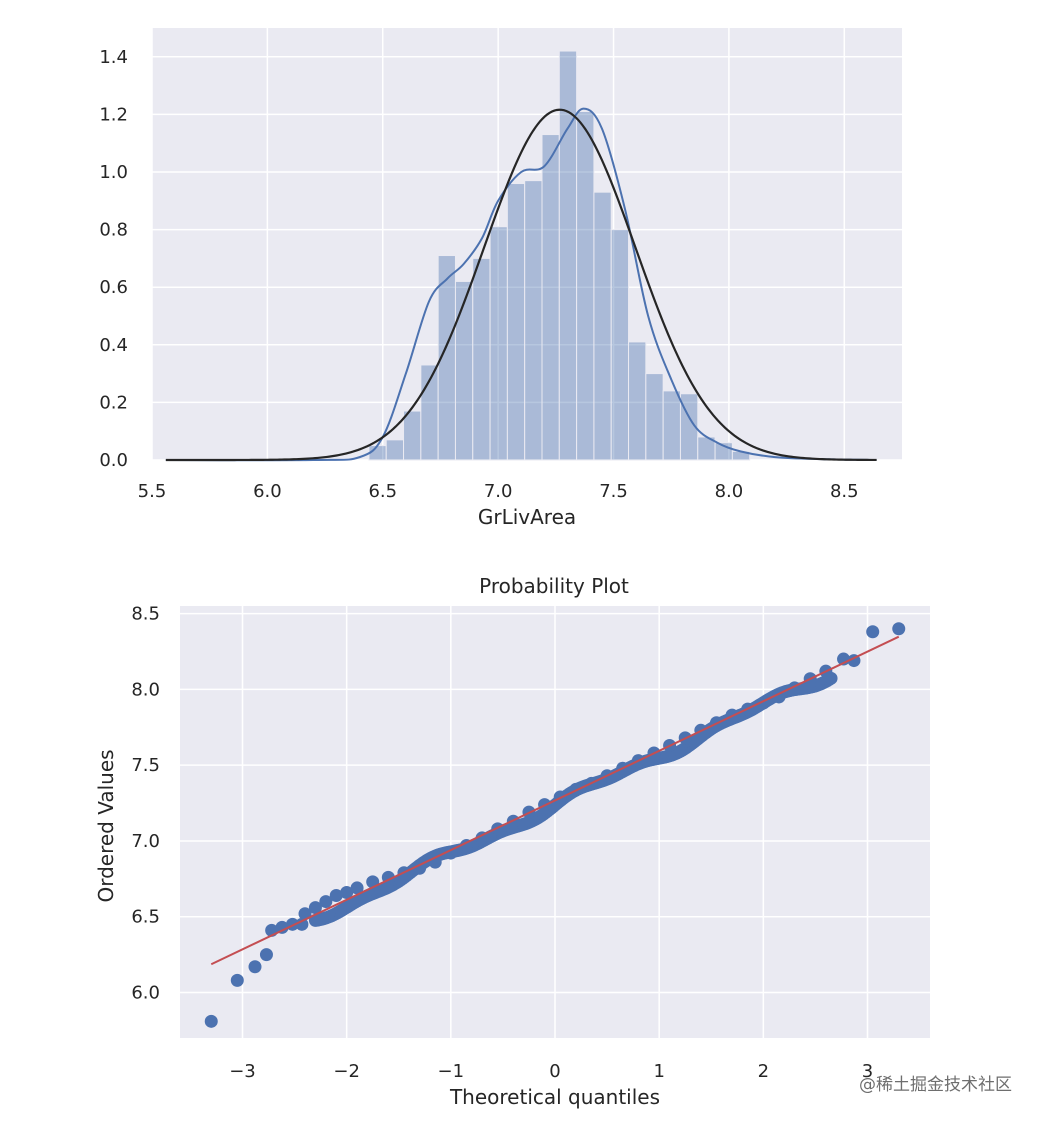  Describe the element at coordinates (113, 57) in the screenshot. I see `histogram-y-tick-label: 1.4` at that location.